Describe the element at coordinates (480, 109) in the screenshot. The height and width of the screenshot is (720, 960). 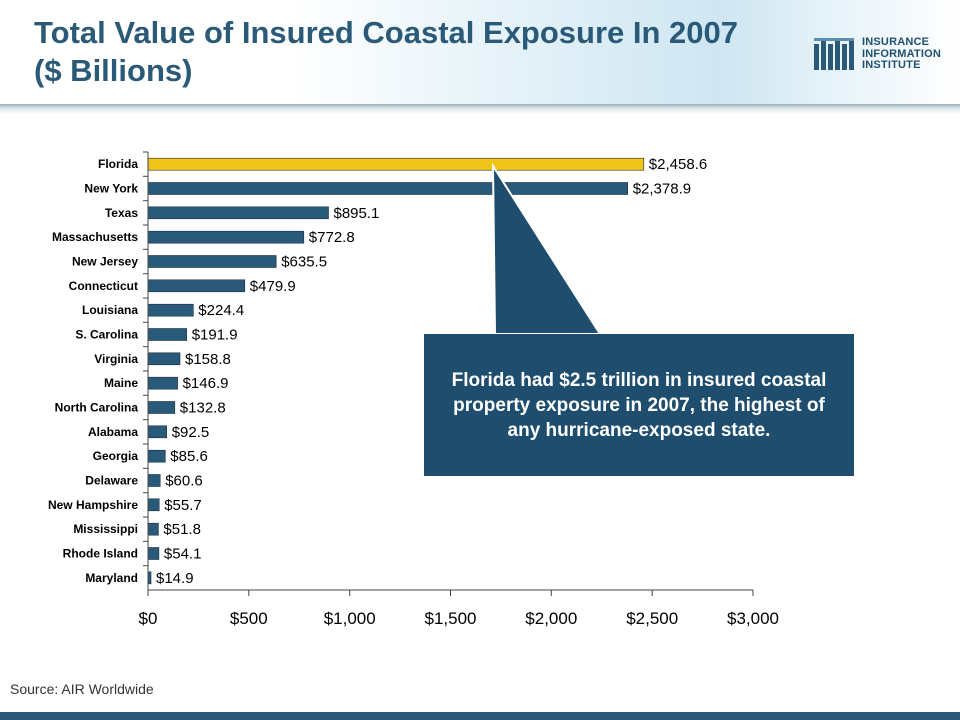
I see `header-divider` at that location.